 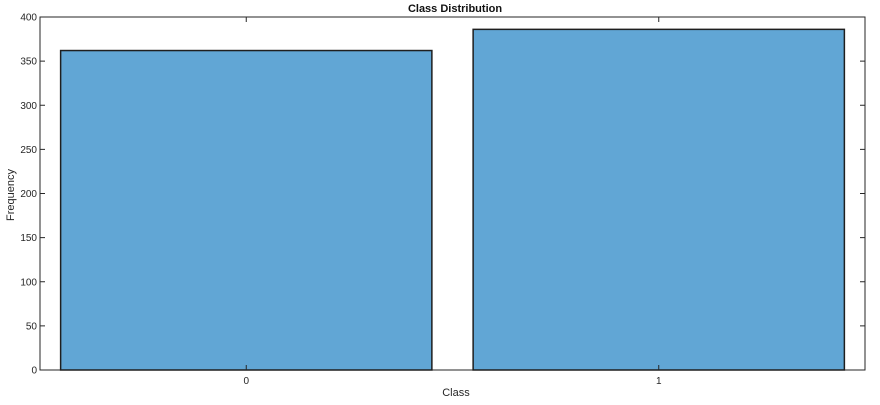 I want to click on y-tick-label: 100, so click(x=28, y=282).